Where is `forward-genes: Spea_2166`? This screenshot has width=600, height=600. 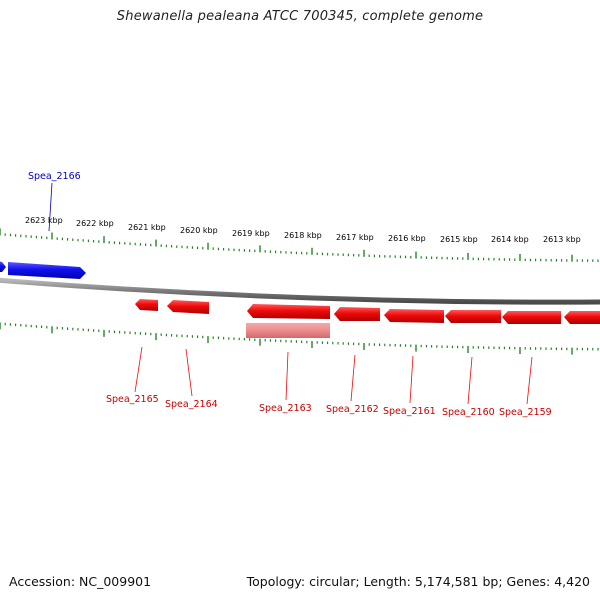 forward-genes: Spea_2166 is located at coordinates (43, 225).